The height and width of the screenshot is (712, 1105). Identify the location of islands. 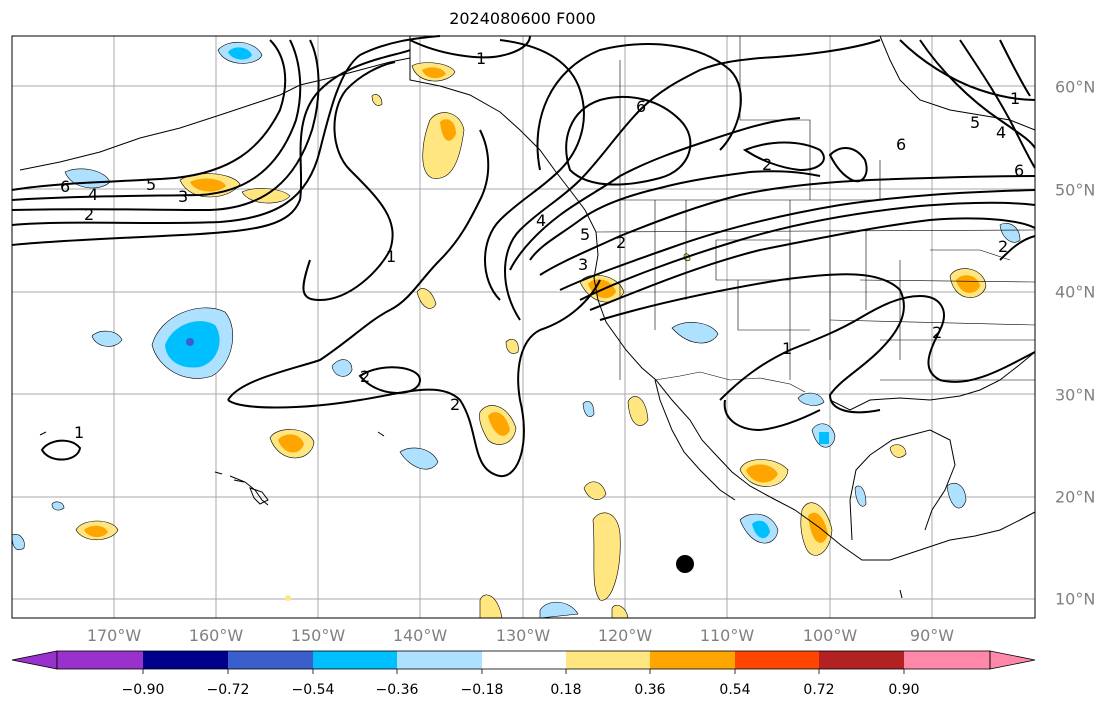
(558, 515).